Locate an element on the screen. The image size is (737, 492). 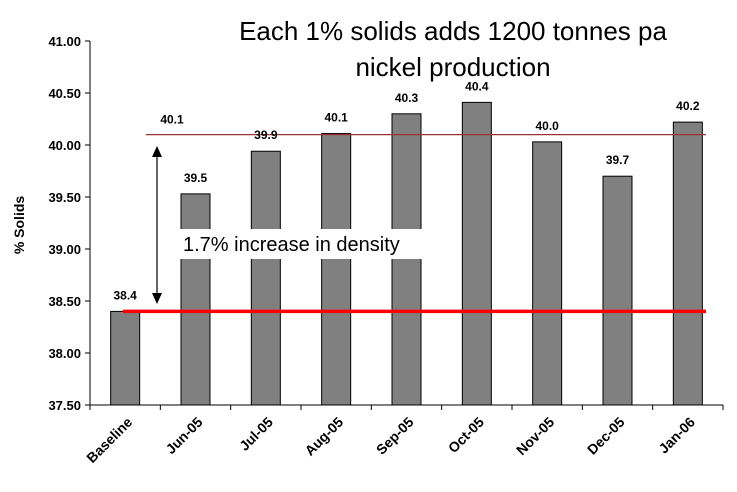
reference-line-label: 40.1 is located at coordinates (172, 120).